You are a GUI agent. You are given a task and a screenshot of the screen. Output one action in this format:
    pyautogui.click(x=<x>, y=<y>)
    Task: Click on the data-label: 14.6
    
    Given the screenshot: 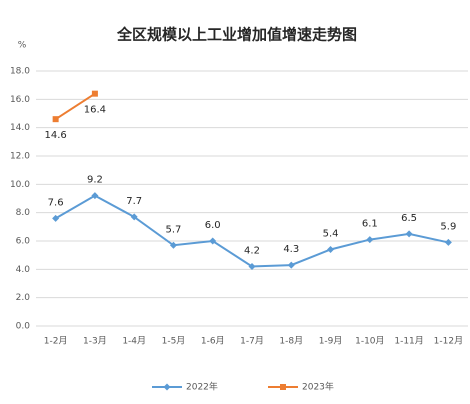 What is the action you would take?
    pyautogui.click(x=56, y=135)
    